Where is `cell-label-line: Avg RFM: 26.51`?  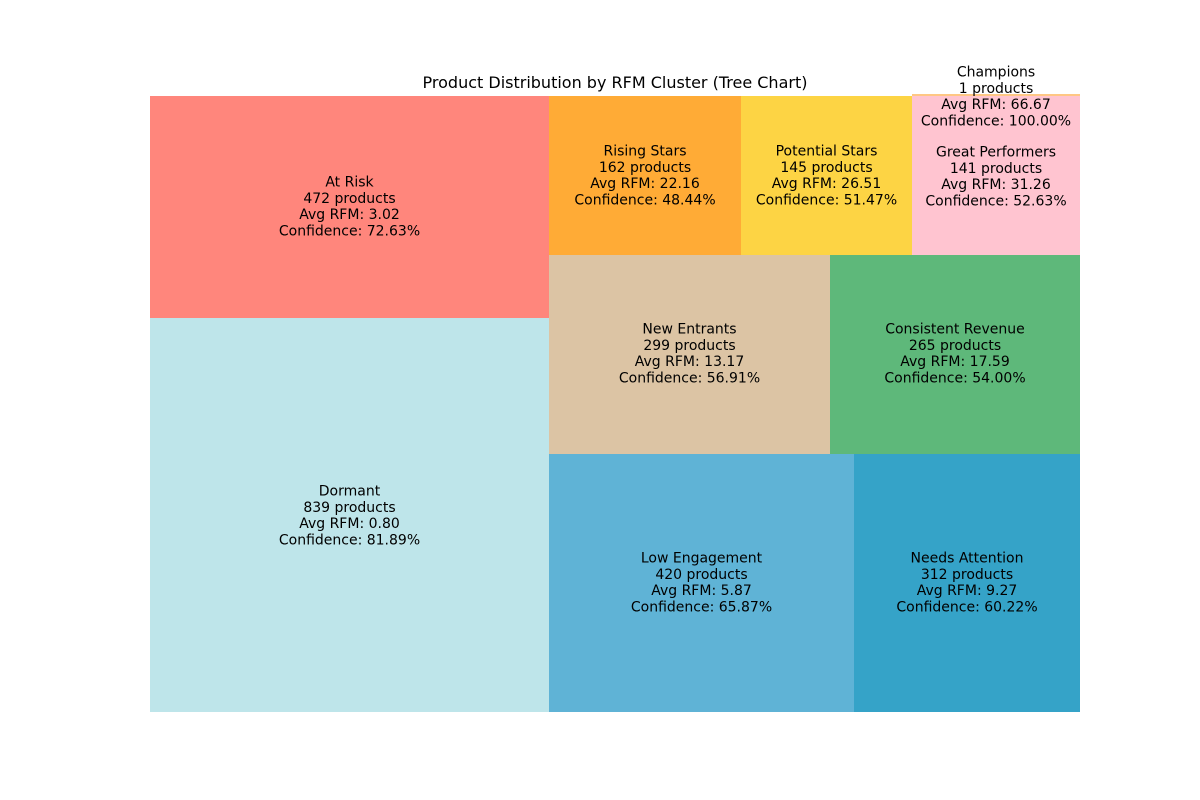 cell-label-line: Avg RFM: 26.51 is located at coordinates (826, 184).